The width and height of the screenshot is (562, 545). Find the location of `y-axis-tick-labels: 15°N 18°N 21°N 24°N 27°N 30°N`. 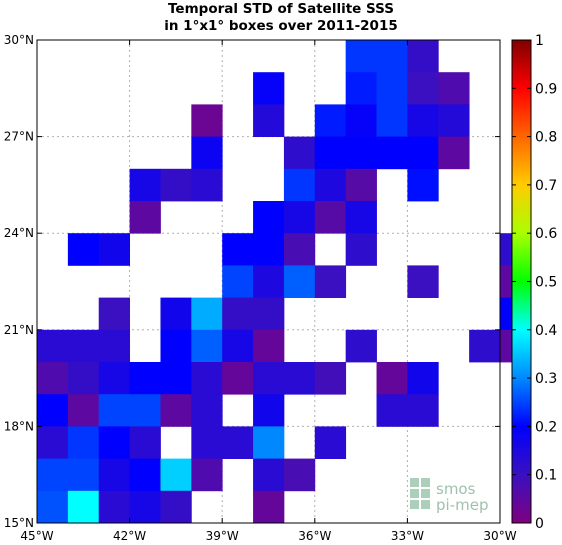

y-axis-tick-labels: 15°N 18°N 21°N 24°N 27°N 30°N is located at coordinates (19, 281).